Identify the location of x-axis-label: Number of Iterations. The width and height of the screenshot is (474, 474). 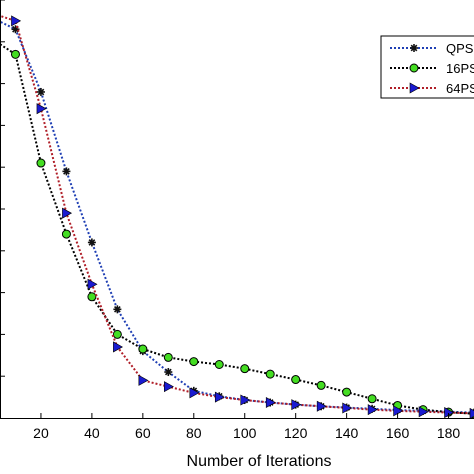
(259, 461).